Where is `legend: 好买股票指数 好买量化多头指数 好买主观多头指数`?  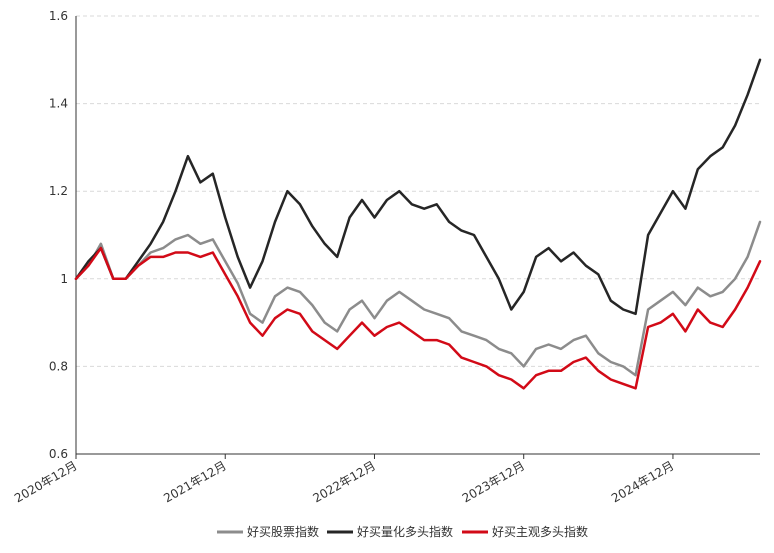 legend: 好买股票指数 好买量化多头指数 好买主观多头指数 is located at coordinates (402, 531).